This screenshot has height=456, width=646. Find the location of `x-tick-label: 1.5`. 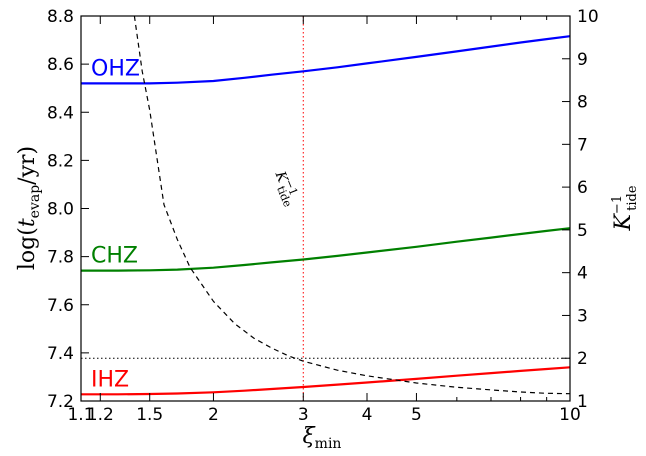

x-tick-label: 1.5 is located at coordinates (149, 415).